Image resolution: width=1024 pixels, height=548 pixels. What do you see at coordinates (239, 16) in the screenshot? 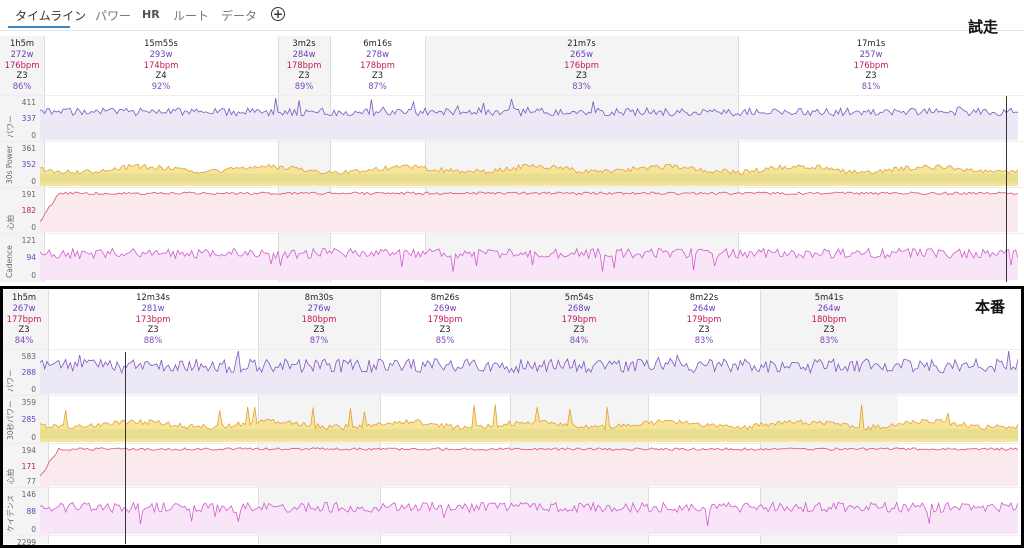
I see `tab-data: データ` at bounding box center [239, 16].